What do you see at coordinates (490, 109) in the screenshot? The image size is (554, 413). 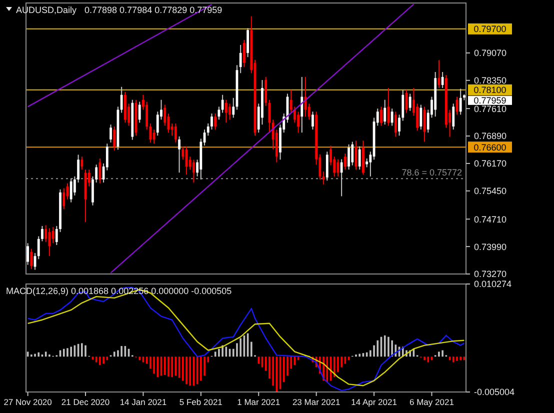 I see `y-tick-label: 0.77610` at bounding box center [490, 109].